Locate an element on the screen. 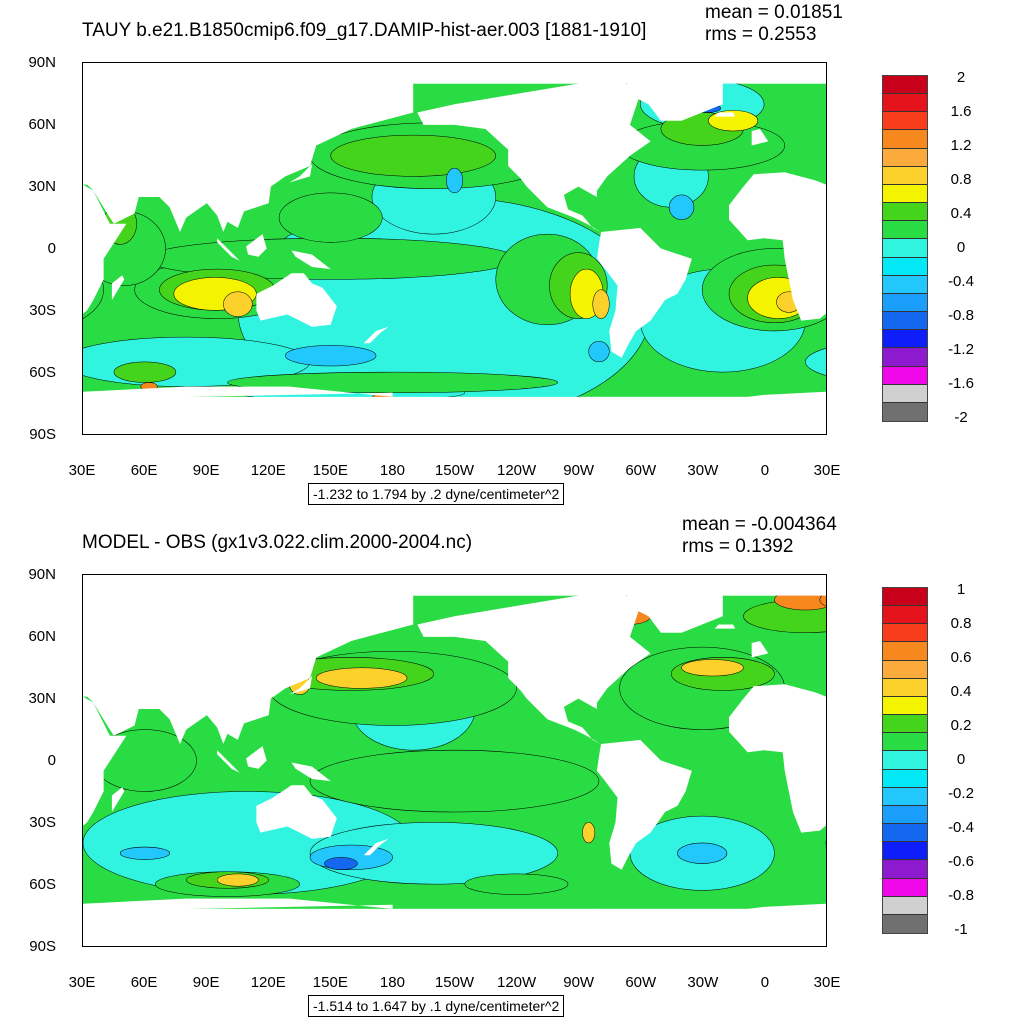 The image size is (1024, 1024). no-data-band is located at coordinates (454, 415).